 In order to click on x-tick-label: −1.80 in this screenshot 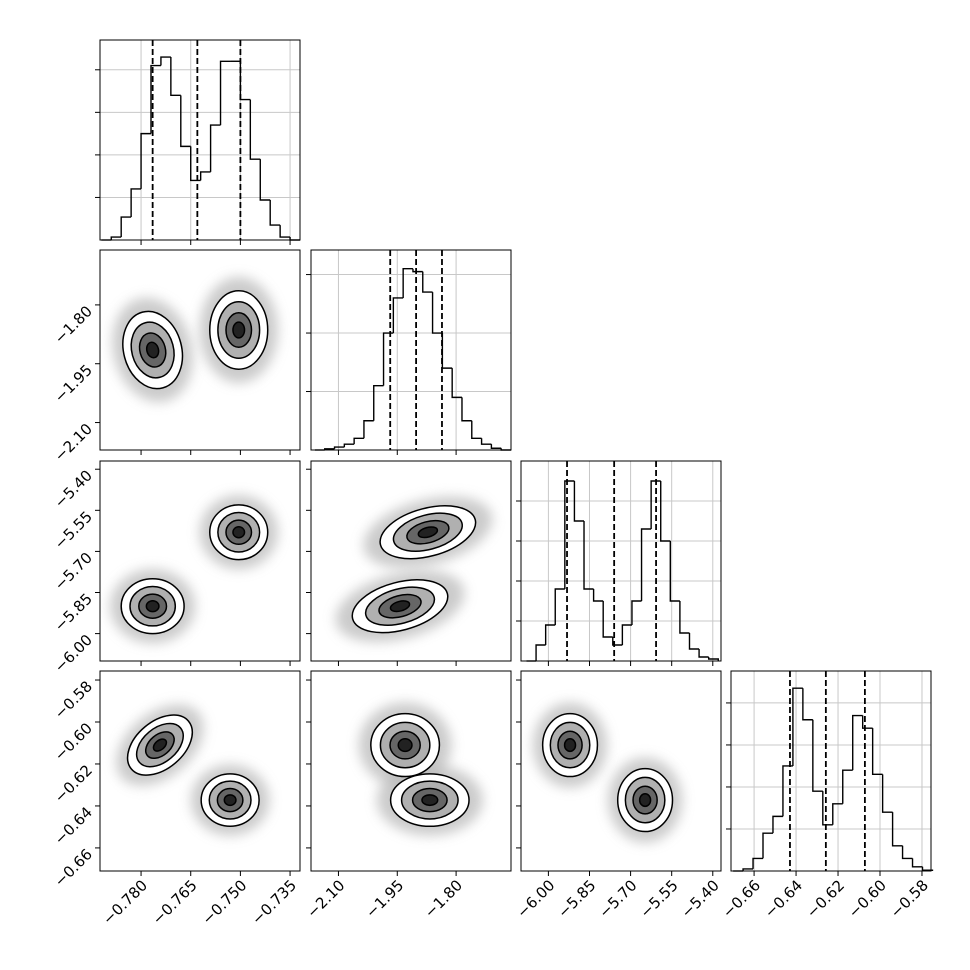, I will do `click(443, 898)`.